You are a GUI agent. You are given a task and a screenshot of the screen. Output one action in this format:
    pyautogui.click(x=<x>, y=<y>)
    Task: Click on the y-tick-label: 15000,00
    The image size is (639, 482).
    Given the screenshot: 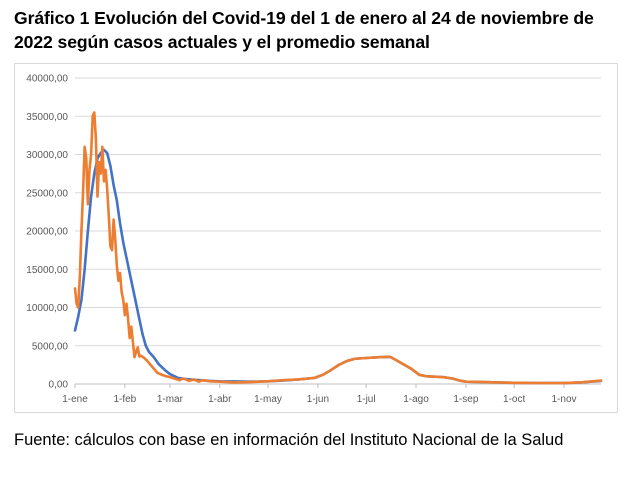 What is the action you would take?
    pyautogui.click(x=47, y=270)
    